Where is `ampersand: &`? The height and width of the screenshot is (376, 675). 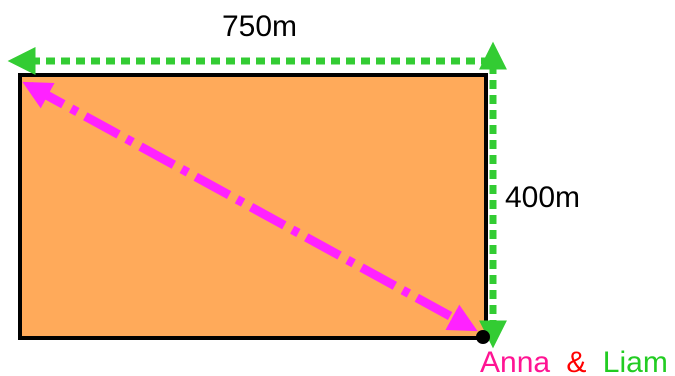
ampersand: & is located at coordinates (576, 361).